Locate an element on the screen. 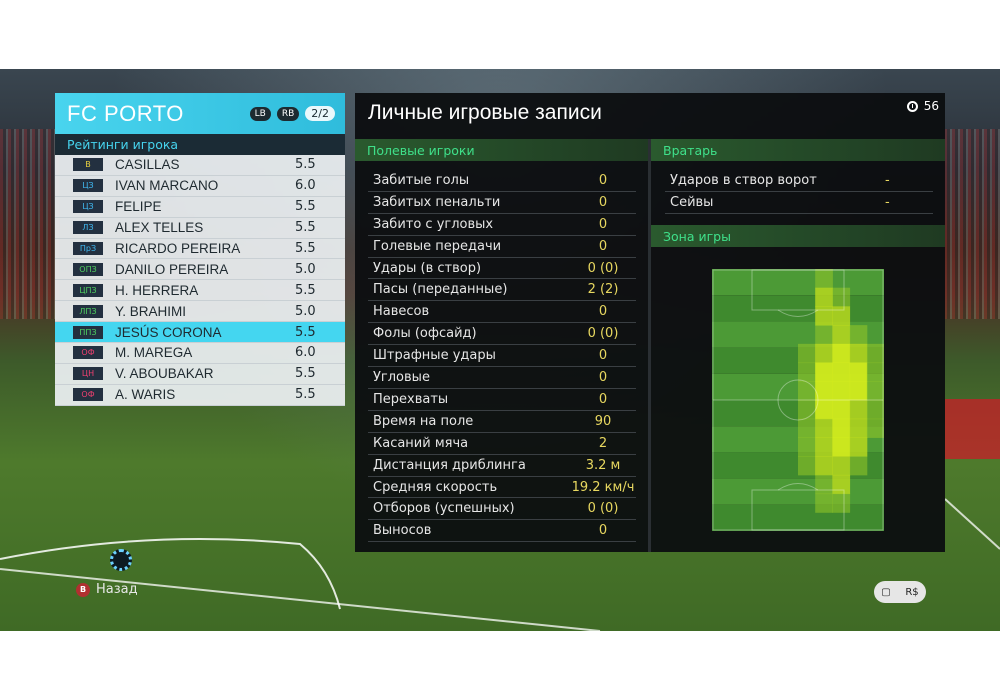 Image resolution: width=1000 pixels, height=700 pixels. player-name: DANILO PEREIRA is located at coordinates (172, 269).